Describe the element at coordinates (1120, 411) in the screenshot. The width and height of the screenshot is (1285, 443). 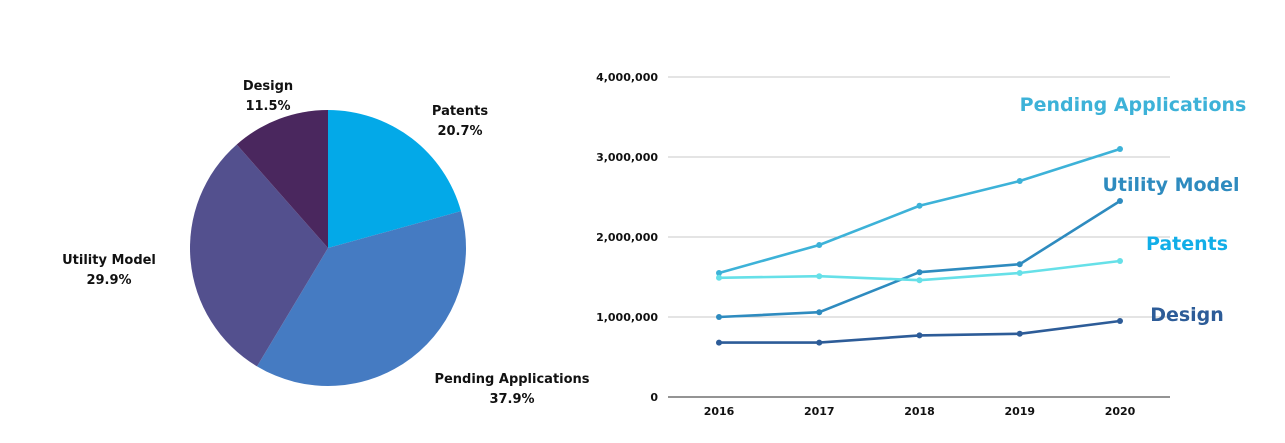
I see `x-tick-label: 2020` at that location.